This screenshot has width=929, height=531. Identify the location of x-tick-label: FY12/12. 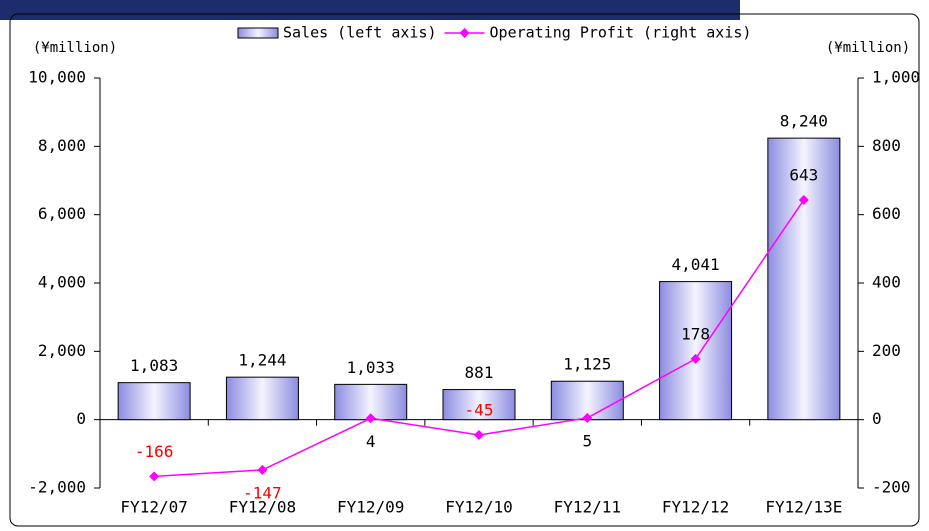
(695, 507).